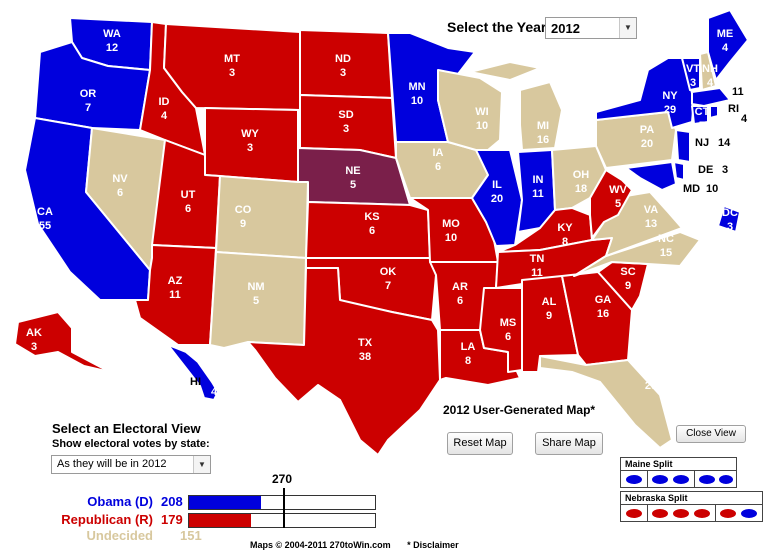 Image resolution: width=765 pixels, height=556 pixels. I want to click on year-select: 2012 ▼, so click(591, 28).